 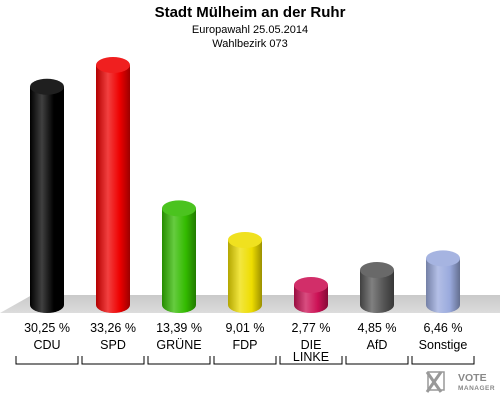 I want to click on vote-manager-logo: VOTE MANAGER, so click(x=460, y=382).